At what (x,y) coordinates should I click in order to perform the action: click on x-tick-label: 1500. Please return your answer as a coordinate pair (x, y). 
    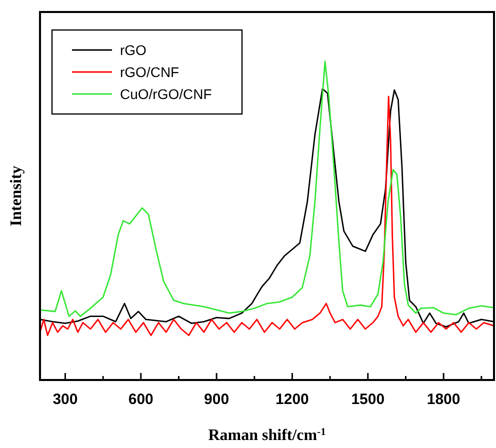
    Looking at the image, I should click on (368, 399).